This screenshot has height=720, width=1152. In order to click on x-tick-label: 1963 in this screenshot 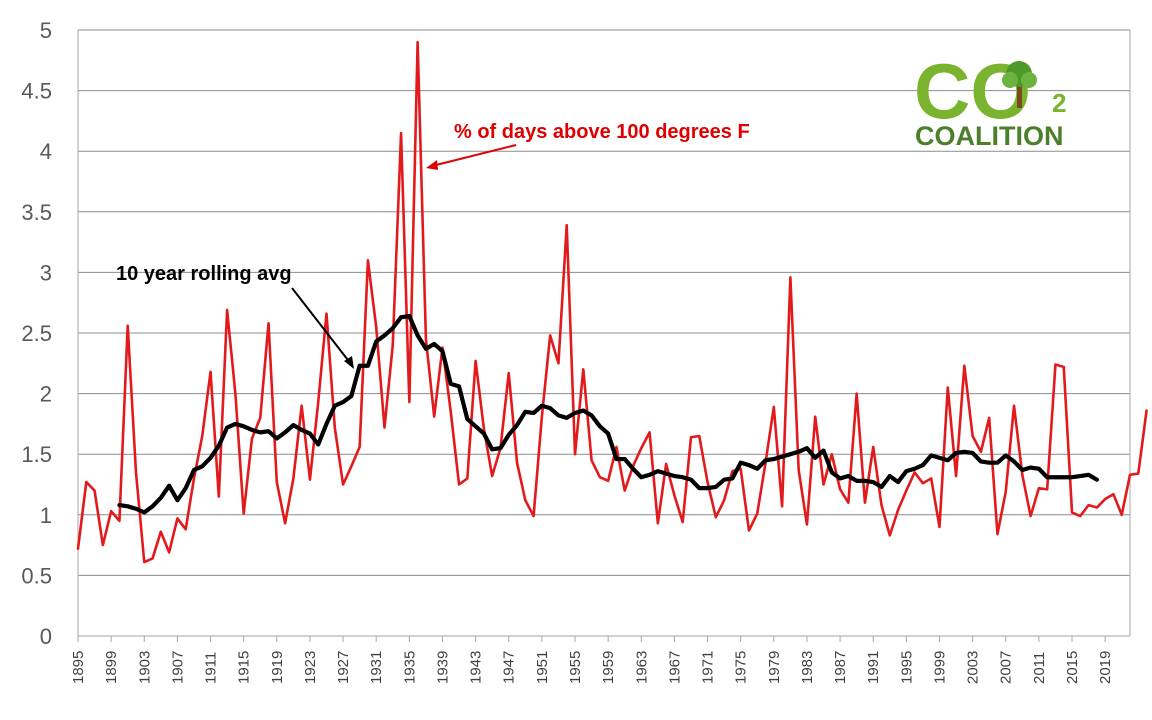, I will do `click(641, 667)`.